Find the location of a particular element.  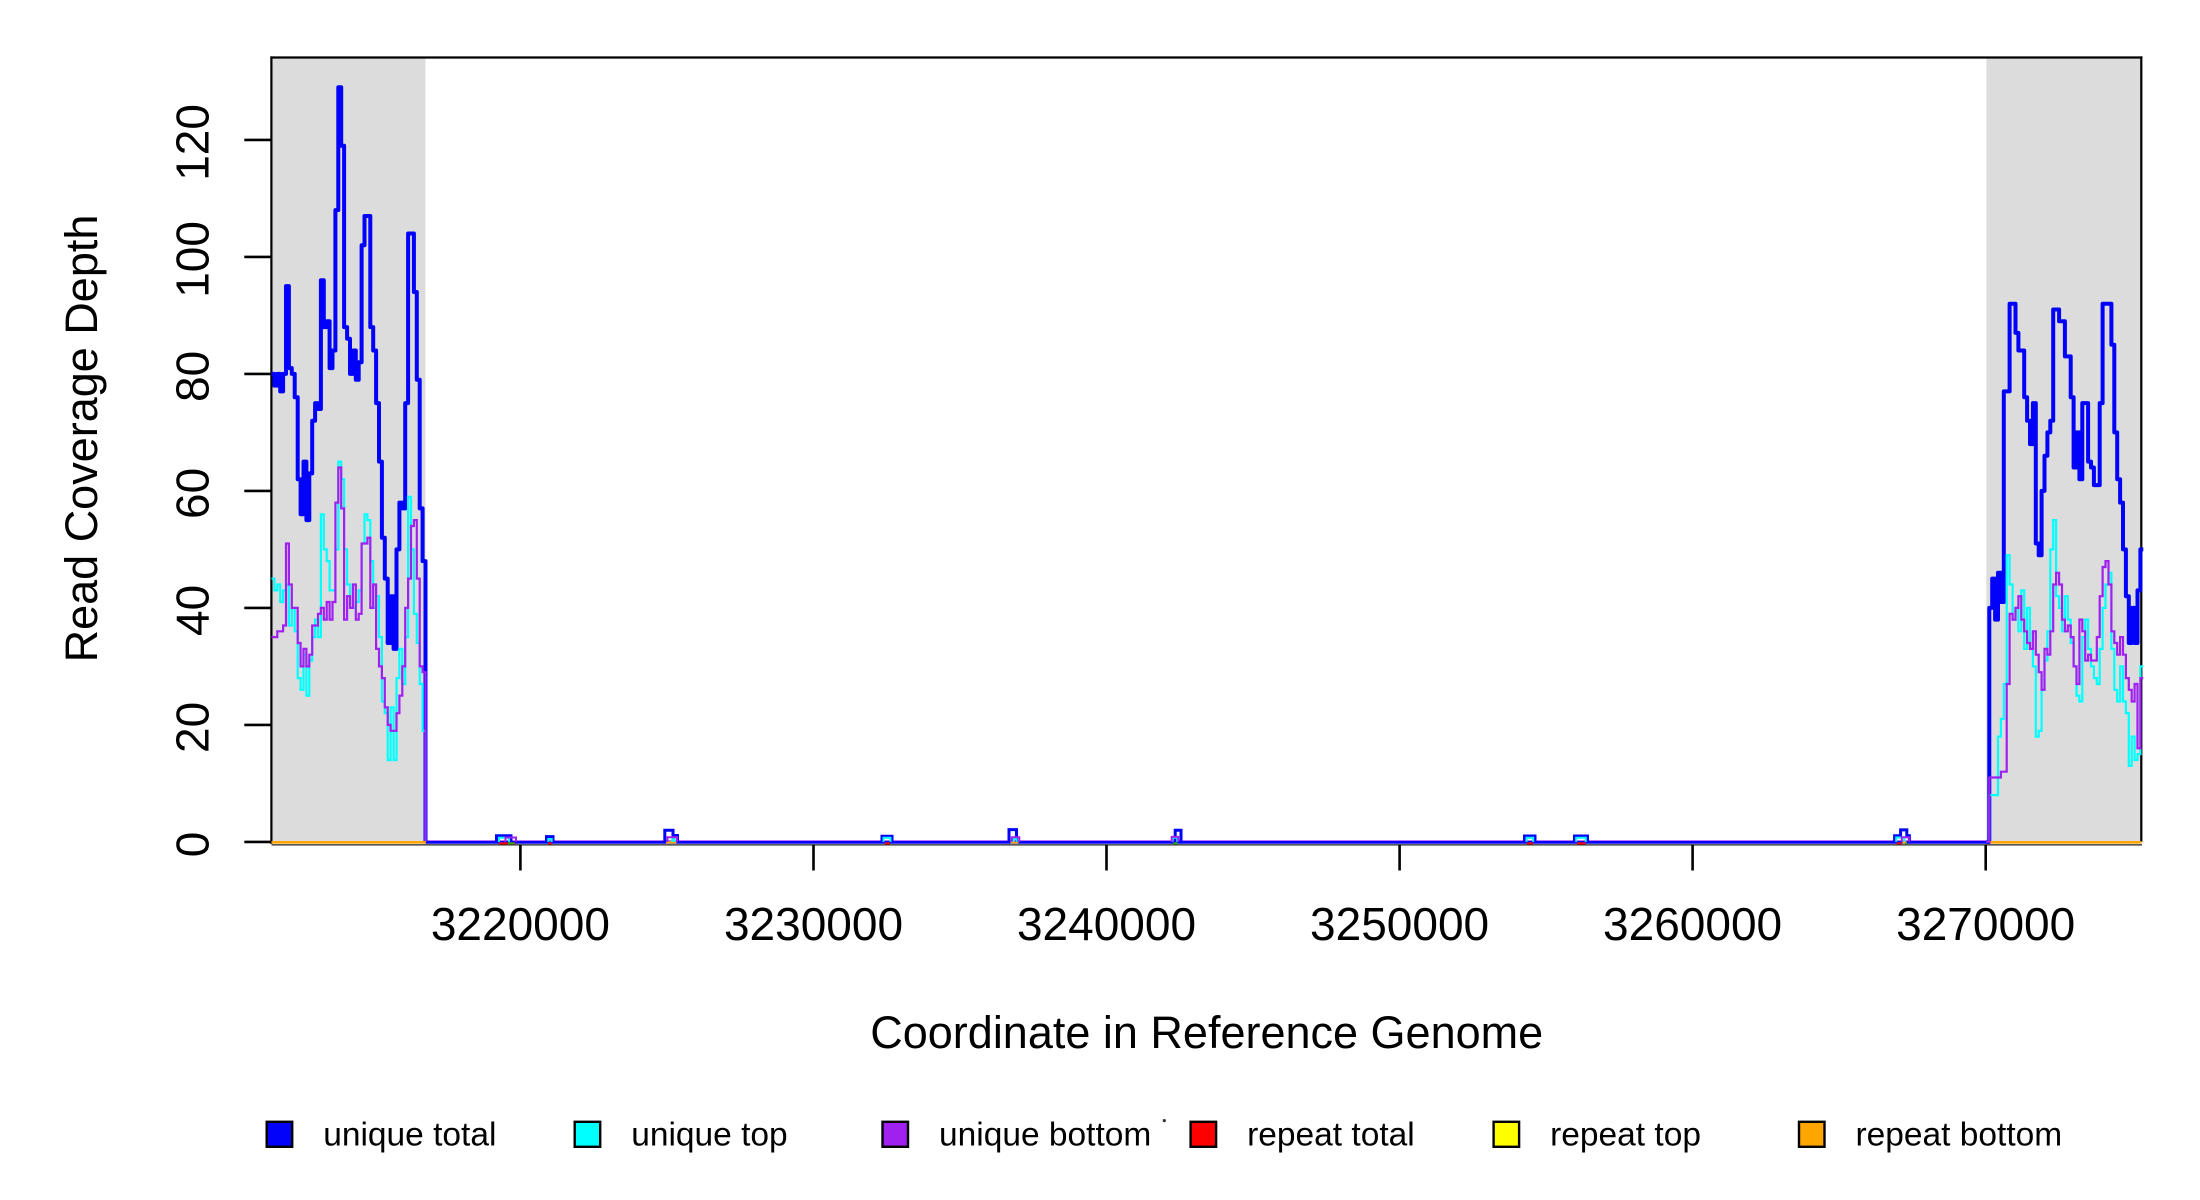

svg-text: 80 is located at coordinates (193, 376).